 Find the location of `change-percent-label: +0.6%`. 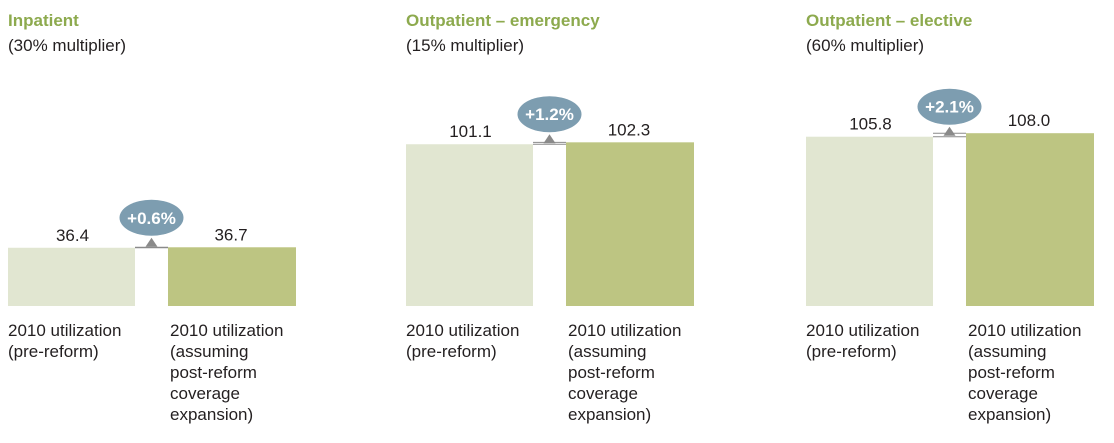

change-percent-label: +0.6% is located at coordinates (151, 218).